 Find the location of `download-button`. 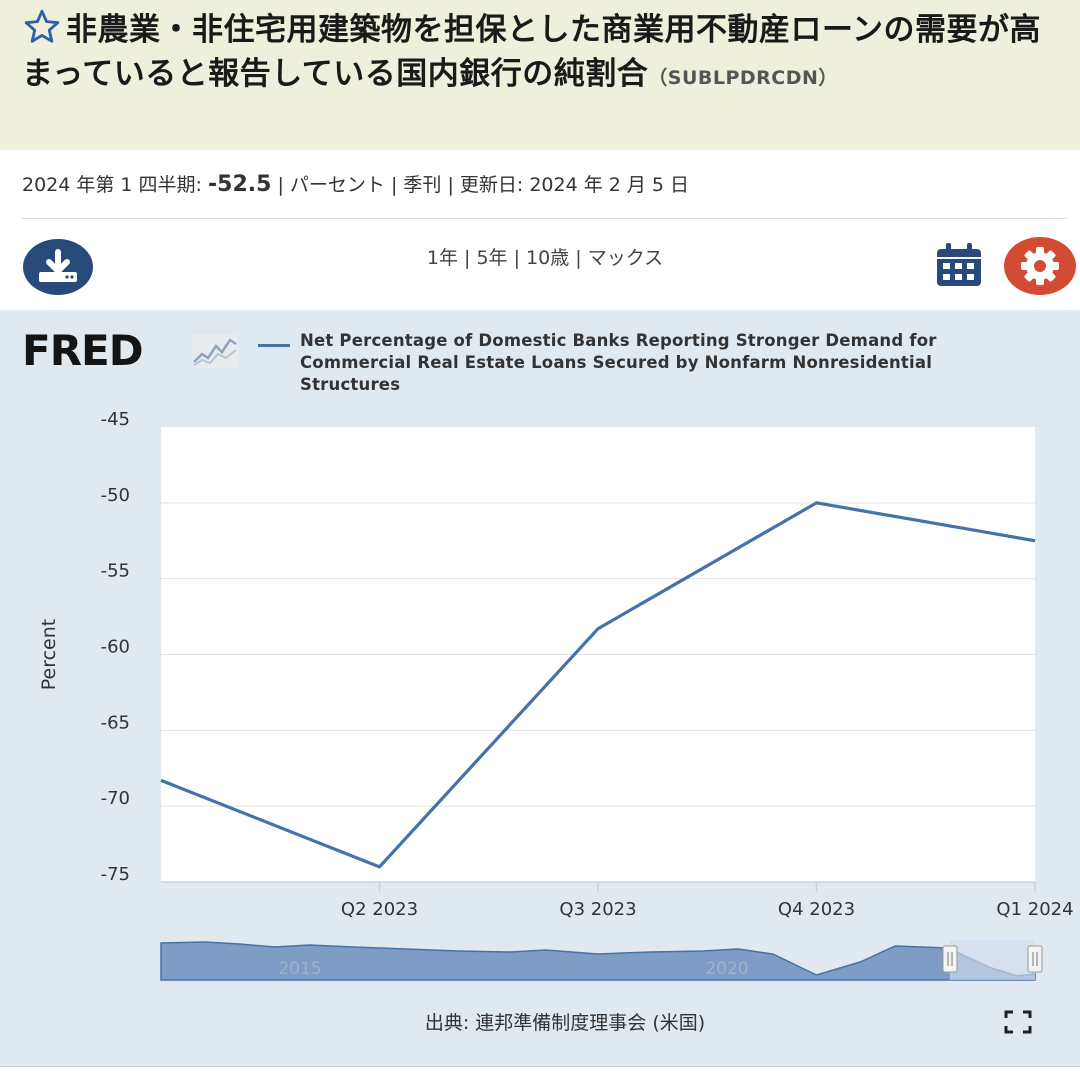

download-button is located at coordinates (58, 267).